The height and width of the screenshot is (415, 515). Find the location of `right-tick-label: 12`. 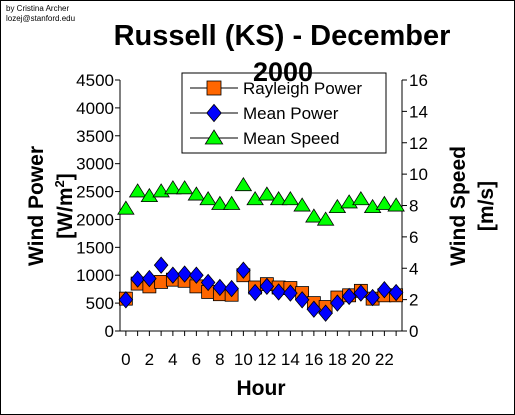

right-tick-label: 12 is located at coordinates (418, 143).